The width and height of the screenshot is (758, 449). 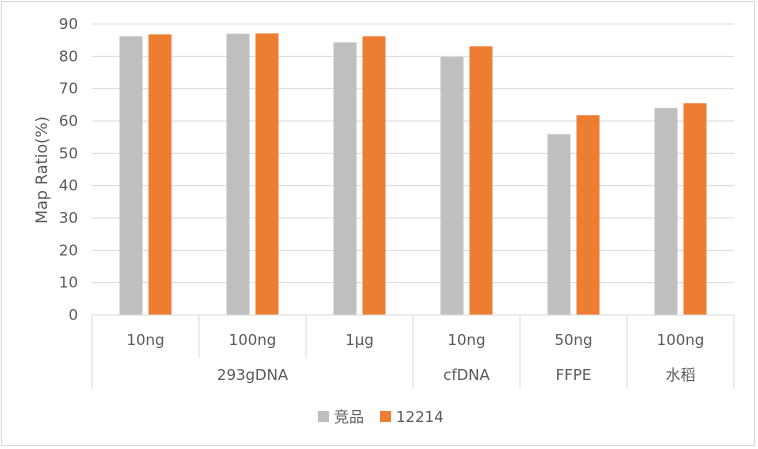 I want to click on legend-label: 12214, so click(x=420, y=417).